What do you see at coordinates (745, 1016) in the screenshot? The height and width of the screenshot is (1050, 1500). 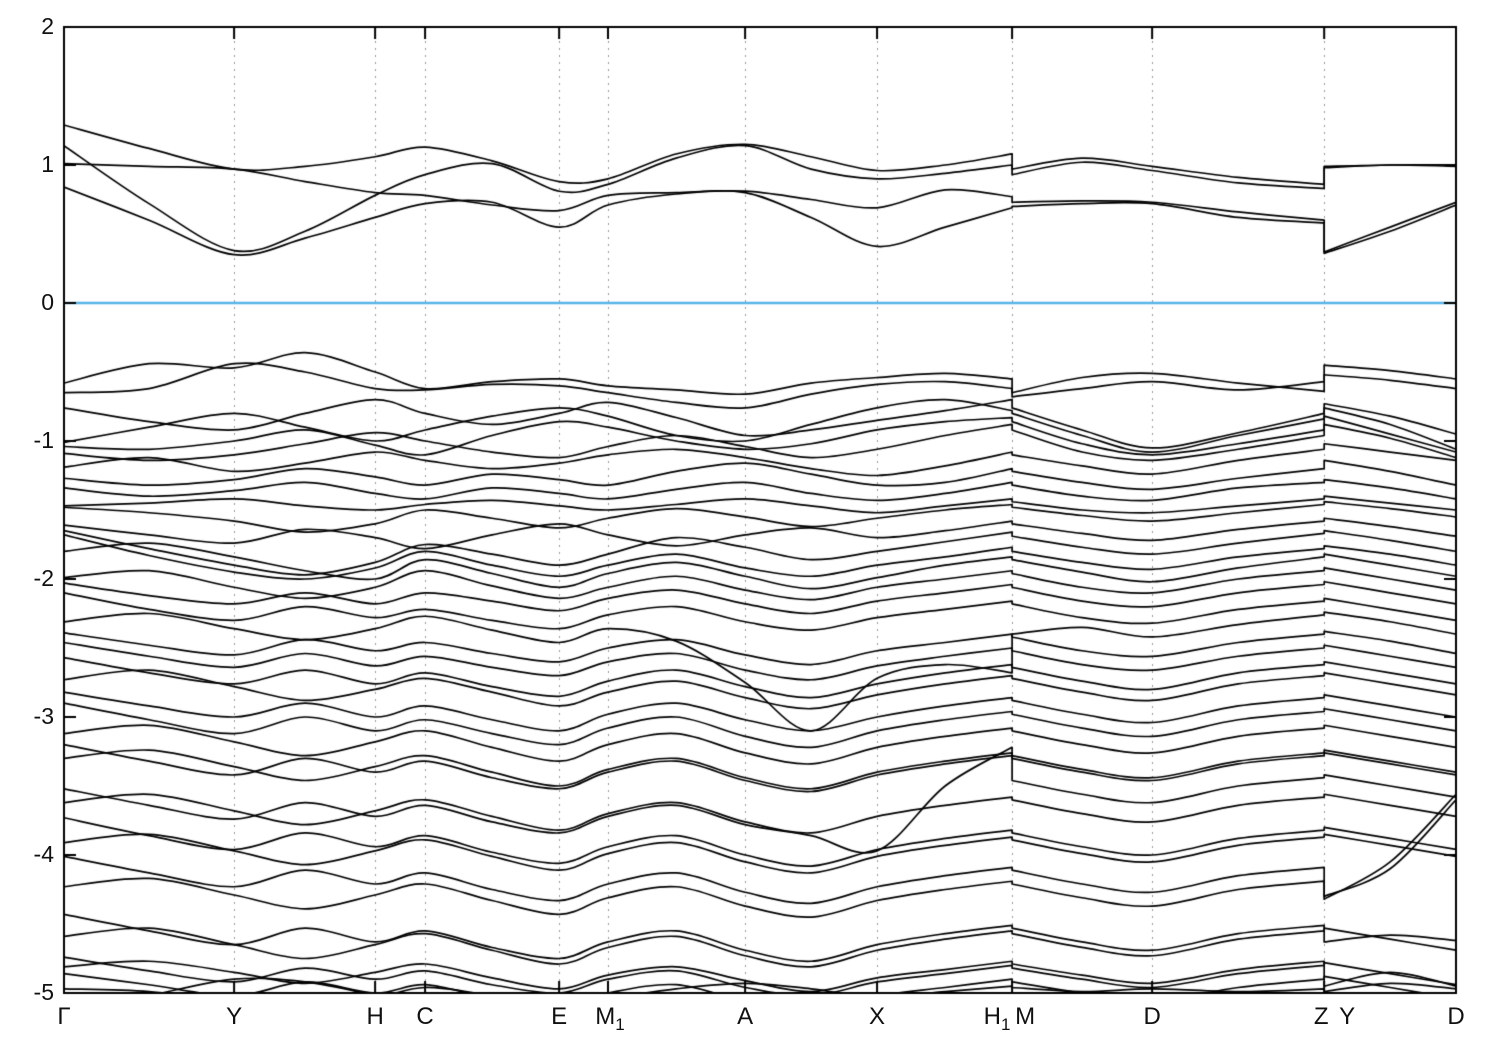 I see `x-axis-label: A` at bounding box center [745, 1016].